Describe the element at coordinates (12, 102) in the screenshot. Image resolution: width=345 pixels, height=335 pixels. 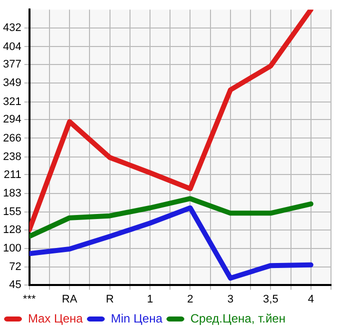
I see `y-tick-label: 321` at that location.